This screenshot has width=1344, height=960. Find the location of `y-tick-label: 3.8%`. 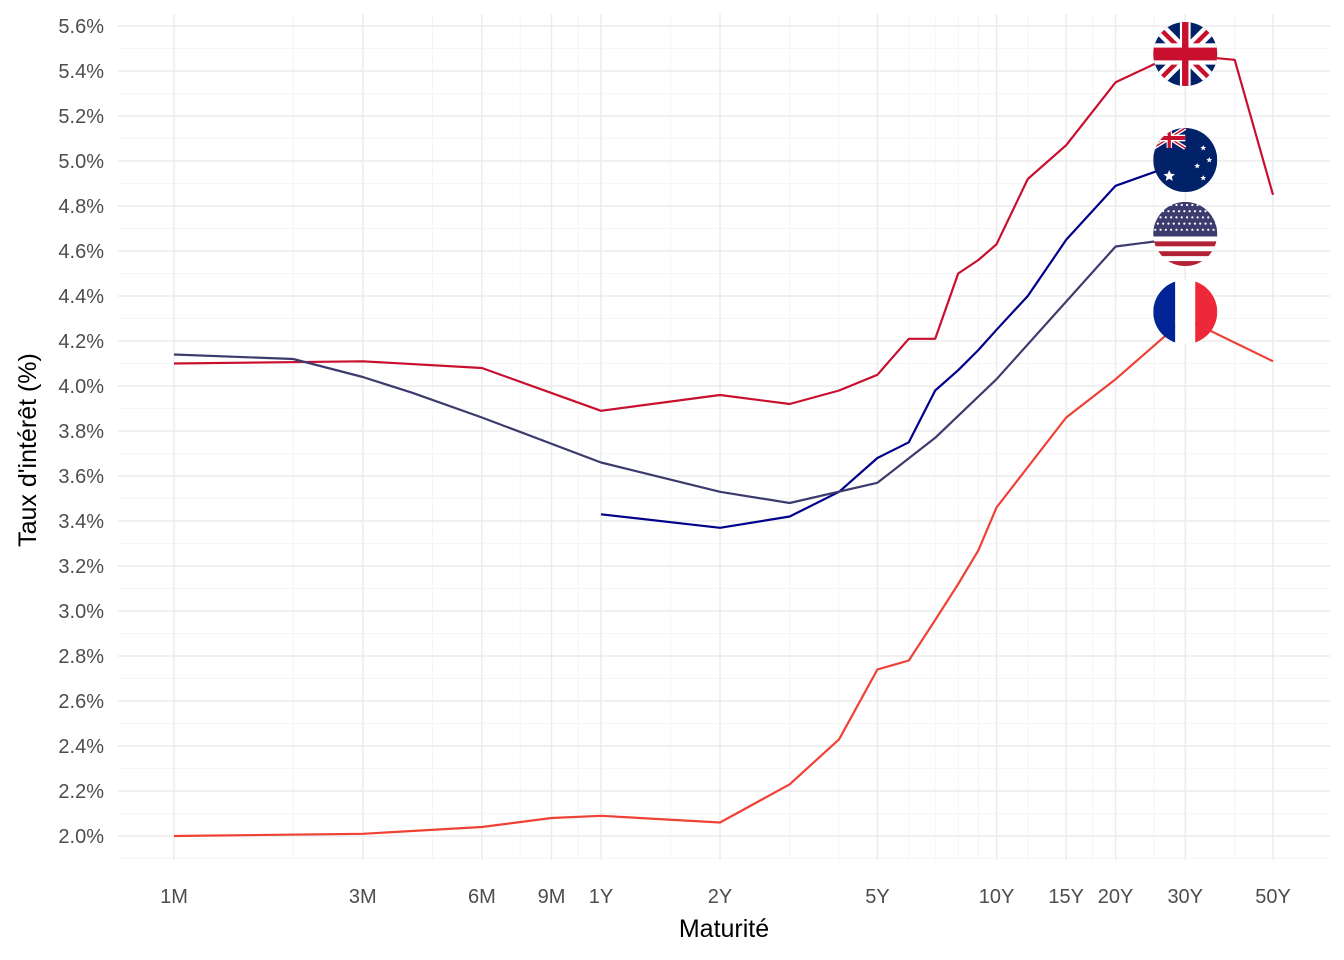

y-tick-label: 3.8% is located at coordinates (81, 432).